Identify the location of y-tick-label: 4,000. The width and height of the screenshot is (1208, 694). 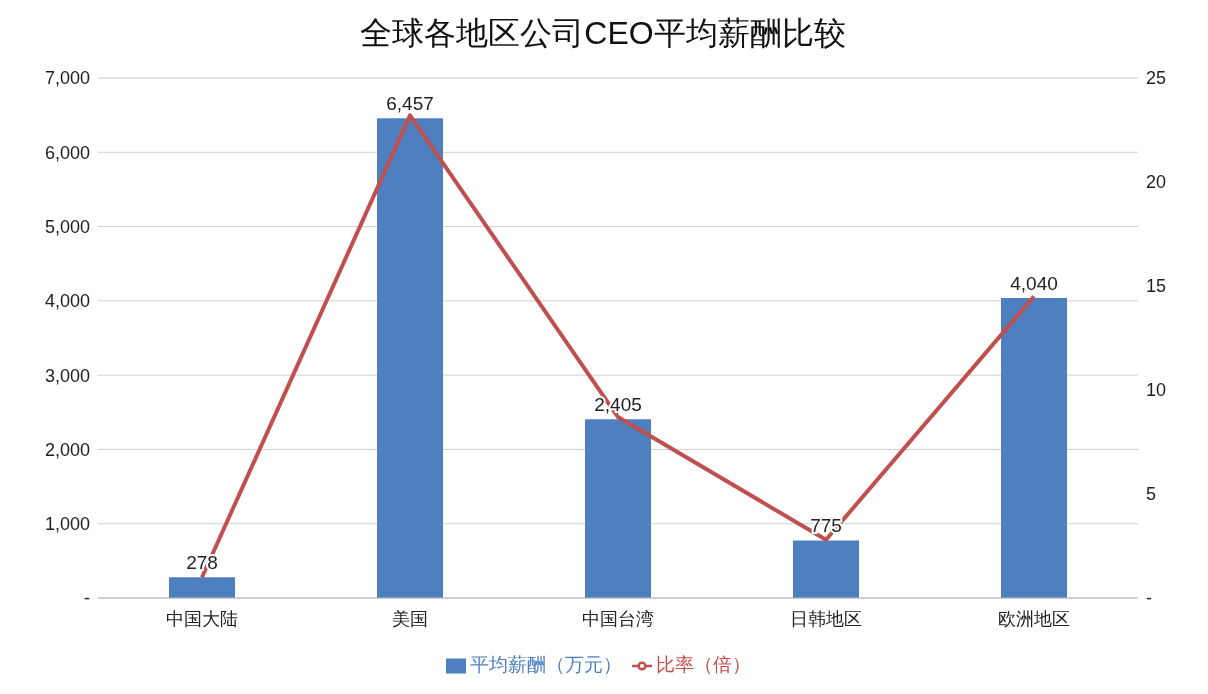
(67, 301).